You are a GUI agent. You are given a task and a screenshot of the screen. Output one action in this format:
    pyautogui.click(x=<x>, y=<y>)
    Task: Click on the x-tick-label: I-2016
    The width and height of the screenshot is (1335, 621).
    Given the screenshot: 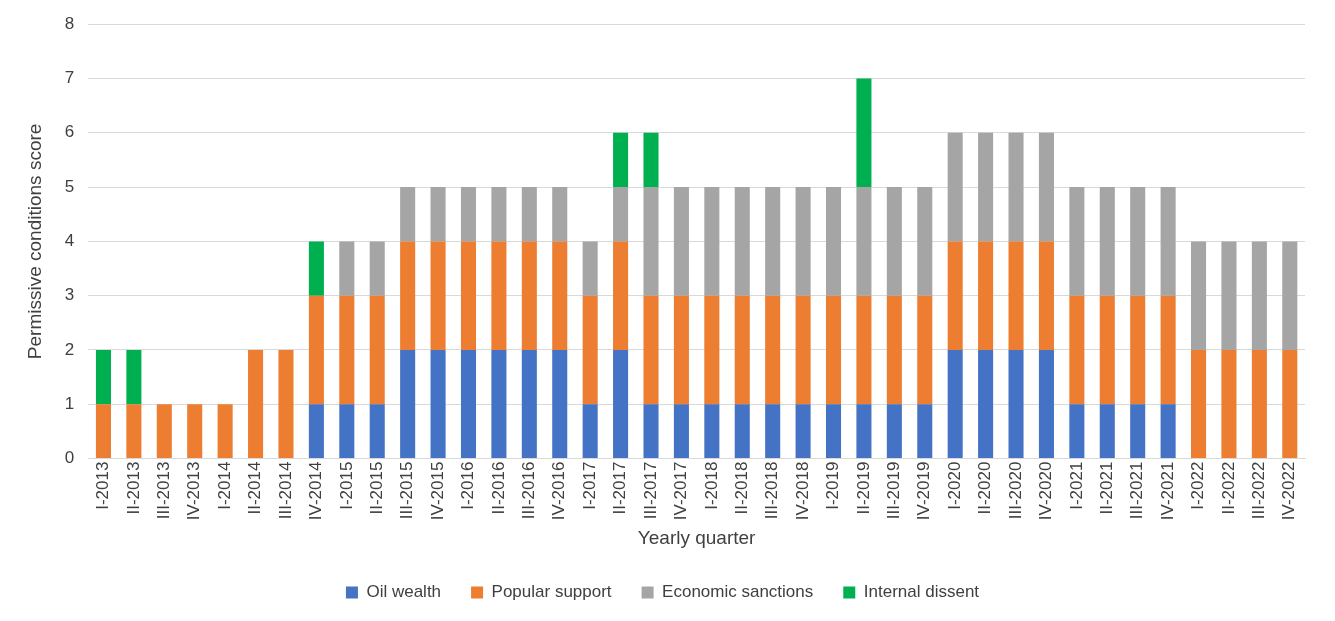 What is the action you would take?
    pyautogui.click(x=468, y=485)
    